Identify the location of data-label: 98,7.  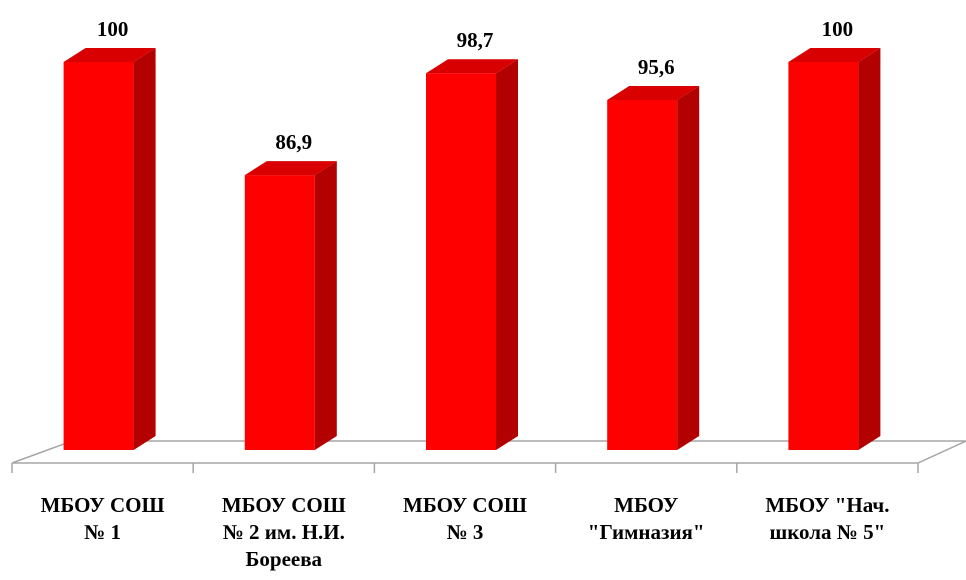
(475, 40).